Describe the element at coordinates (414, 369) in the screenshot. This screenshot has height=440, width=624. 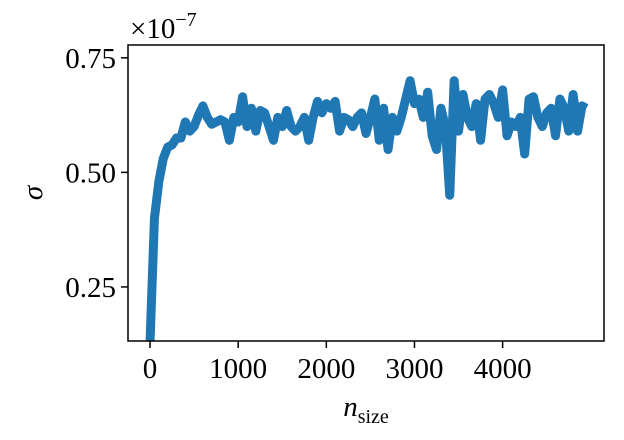
I see `x-tick-label: 3000` at that location.